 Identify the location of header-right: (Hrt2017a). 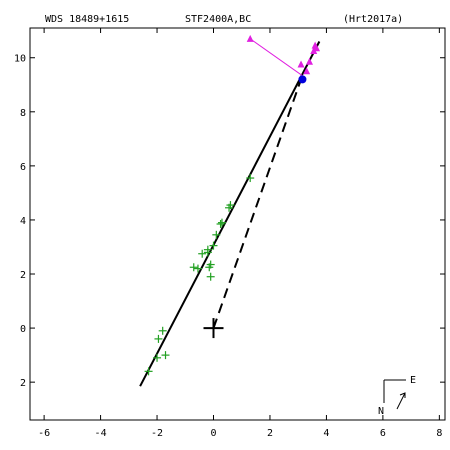
(373, 19).